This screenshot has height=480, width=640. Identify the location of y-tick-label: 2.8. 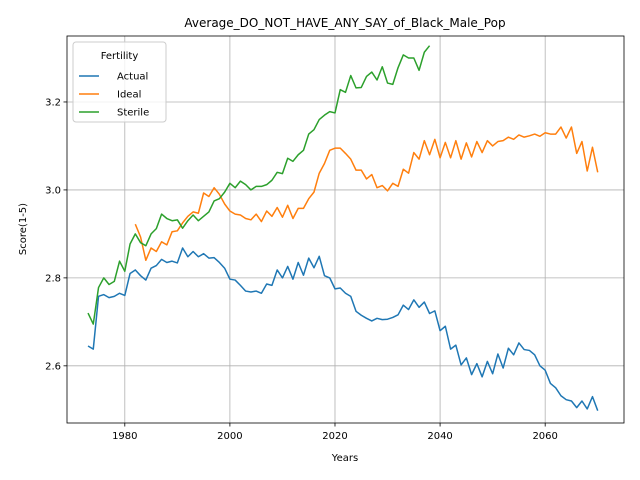
(53, 278).